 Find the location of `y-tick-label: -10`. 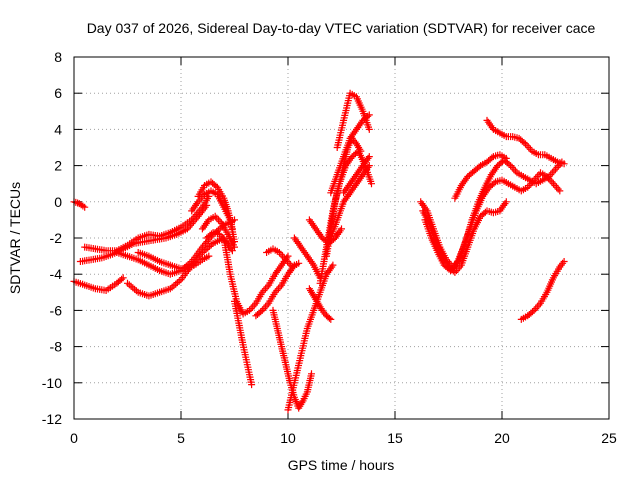

y-tick-label: -10 is located at coordinates (52, 383).